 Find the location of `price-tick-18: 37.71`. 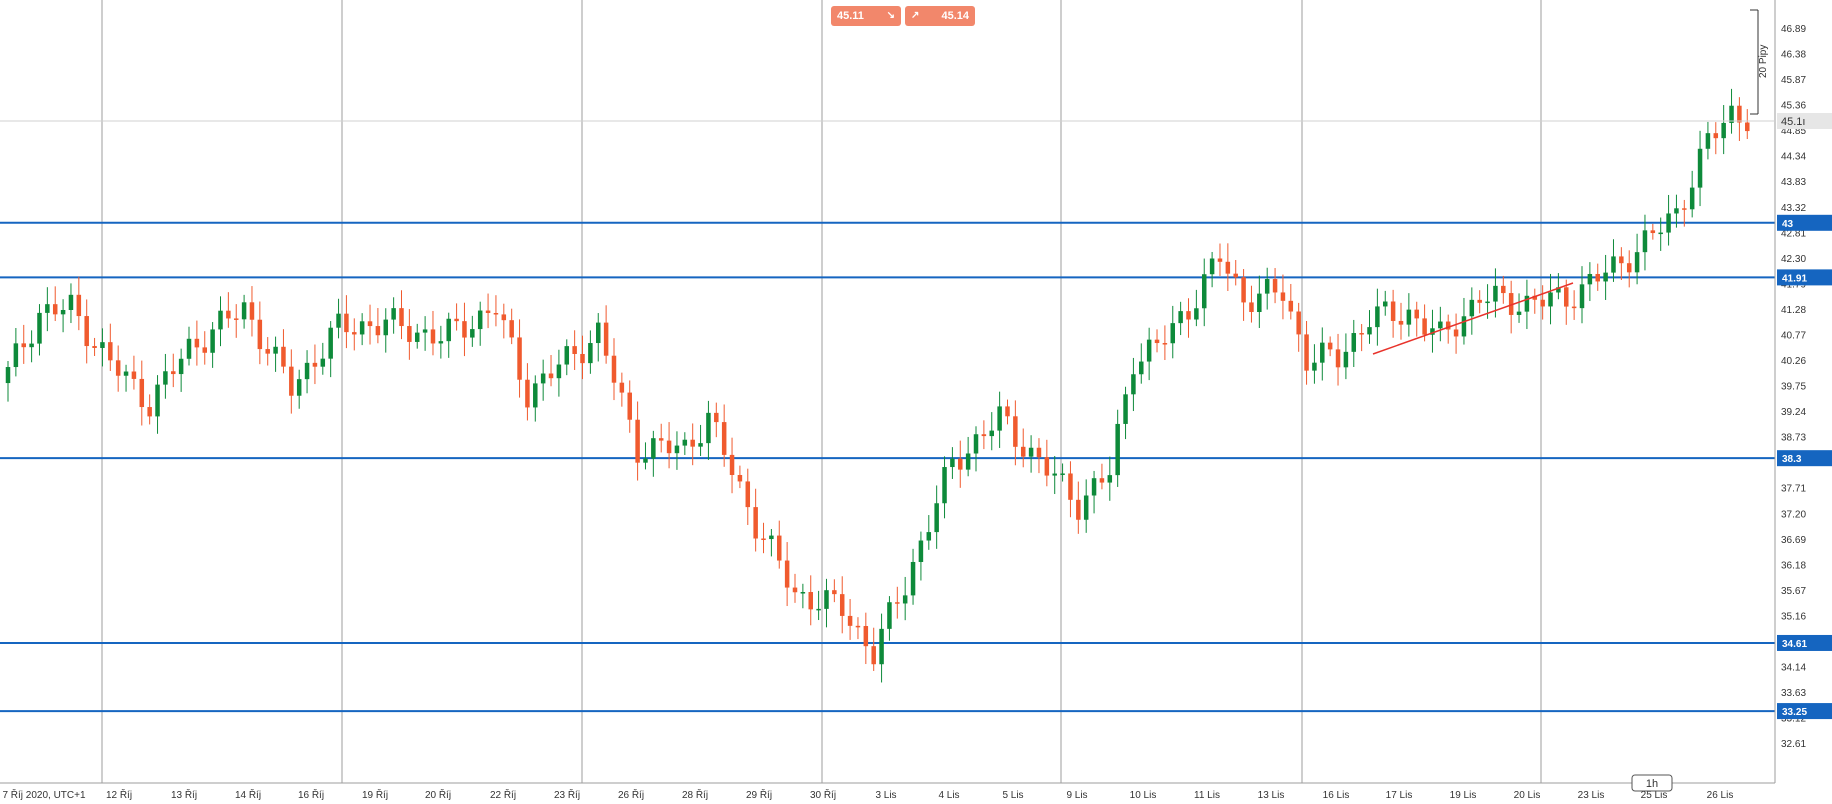

price-tick-18: 37.71 is located at coordinates (1793, 489).